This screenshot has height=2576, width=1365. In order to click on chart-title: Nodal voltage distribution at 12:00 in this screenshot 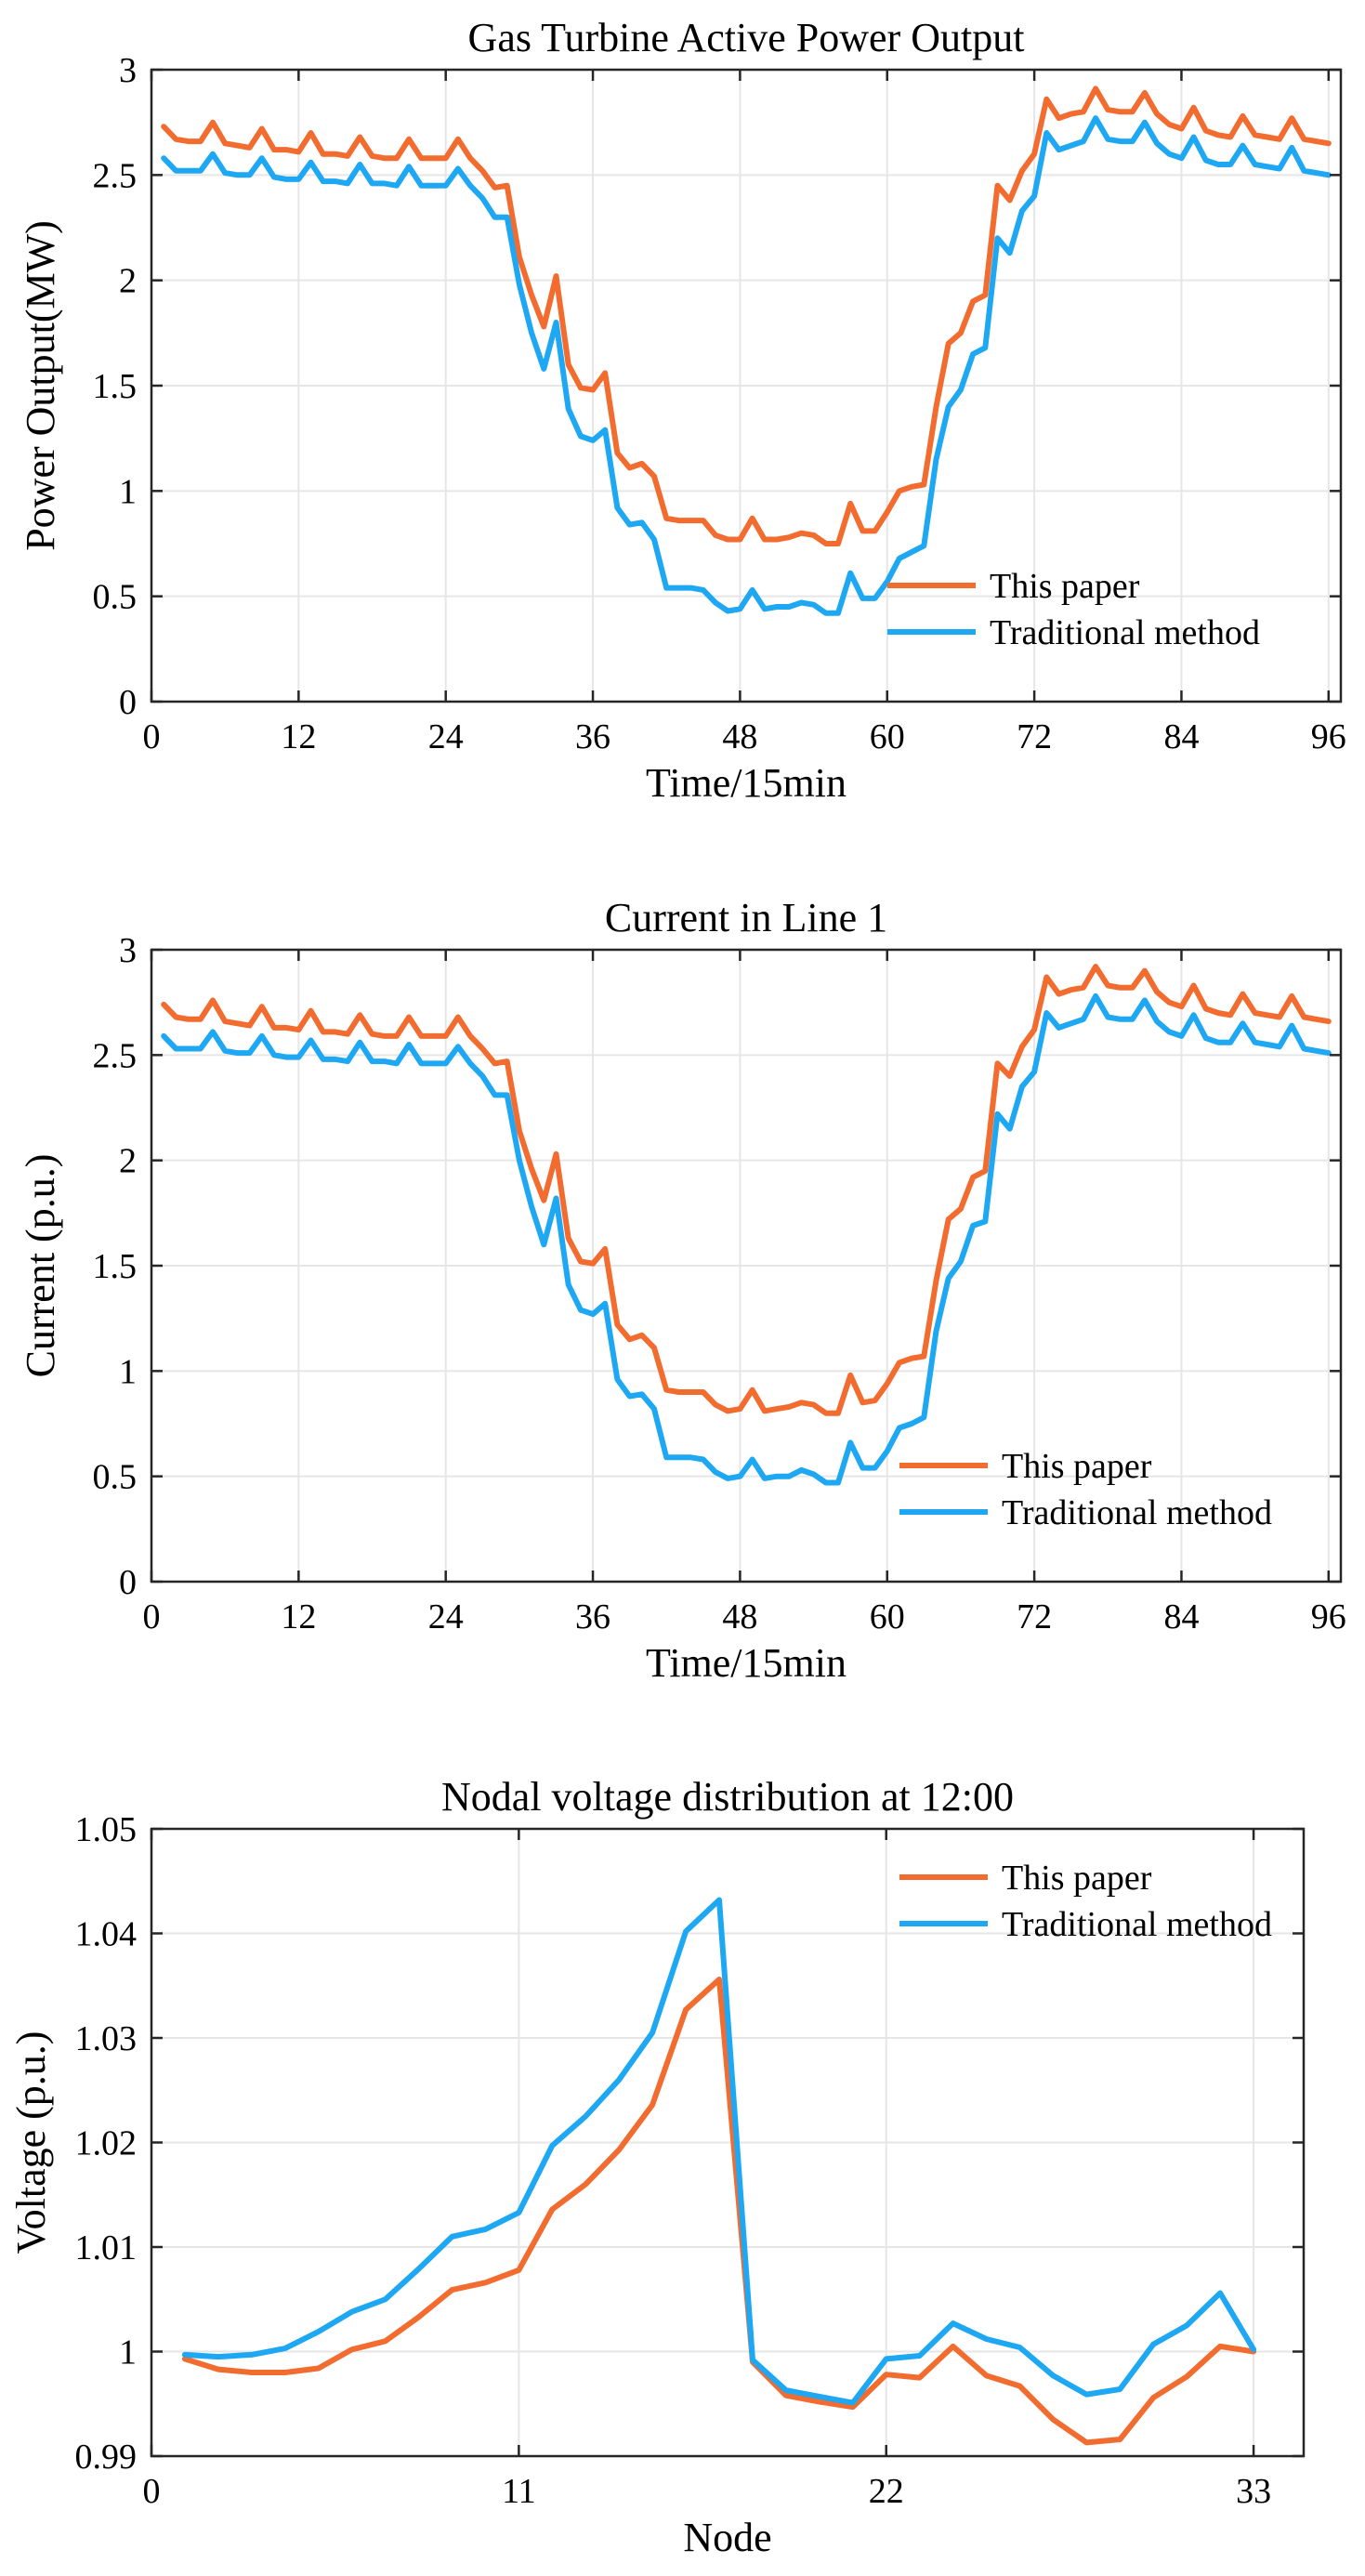, I will do `click(727, 1797)`.